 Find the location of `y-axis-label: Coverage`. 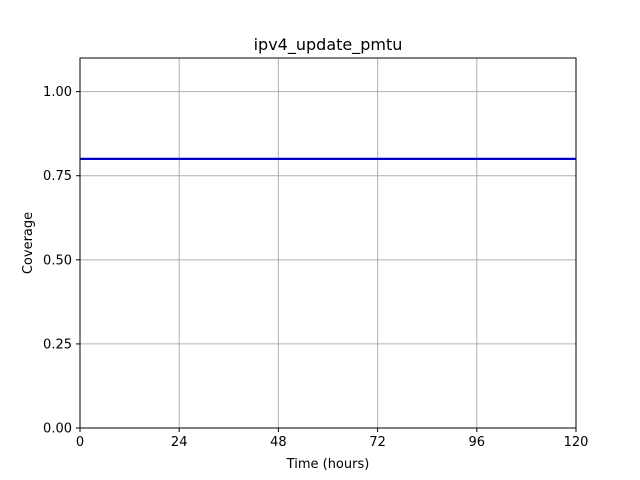

y-axis-label: Coverage is located at coordinates (28, 243).